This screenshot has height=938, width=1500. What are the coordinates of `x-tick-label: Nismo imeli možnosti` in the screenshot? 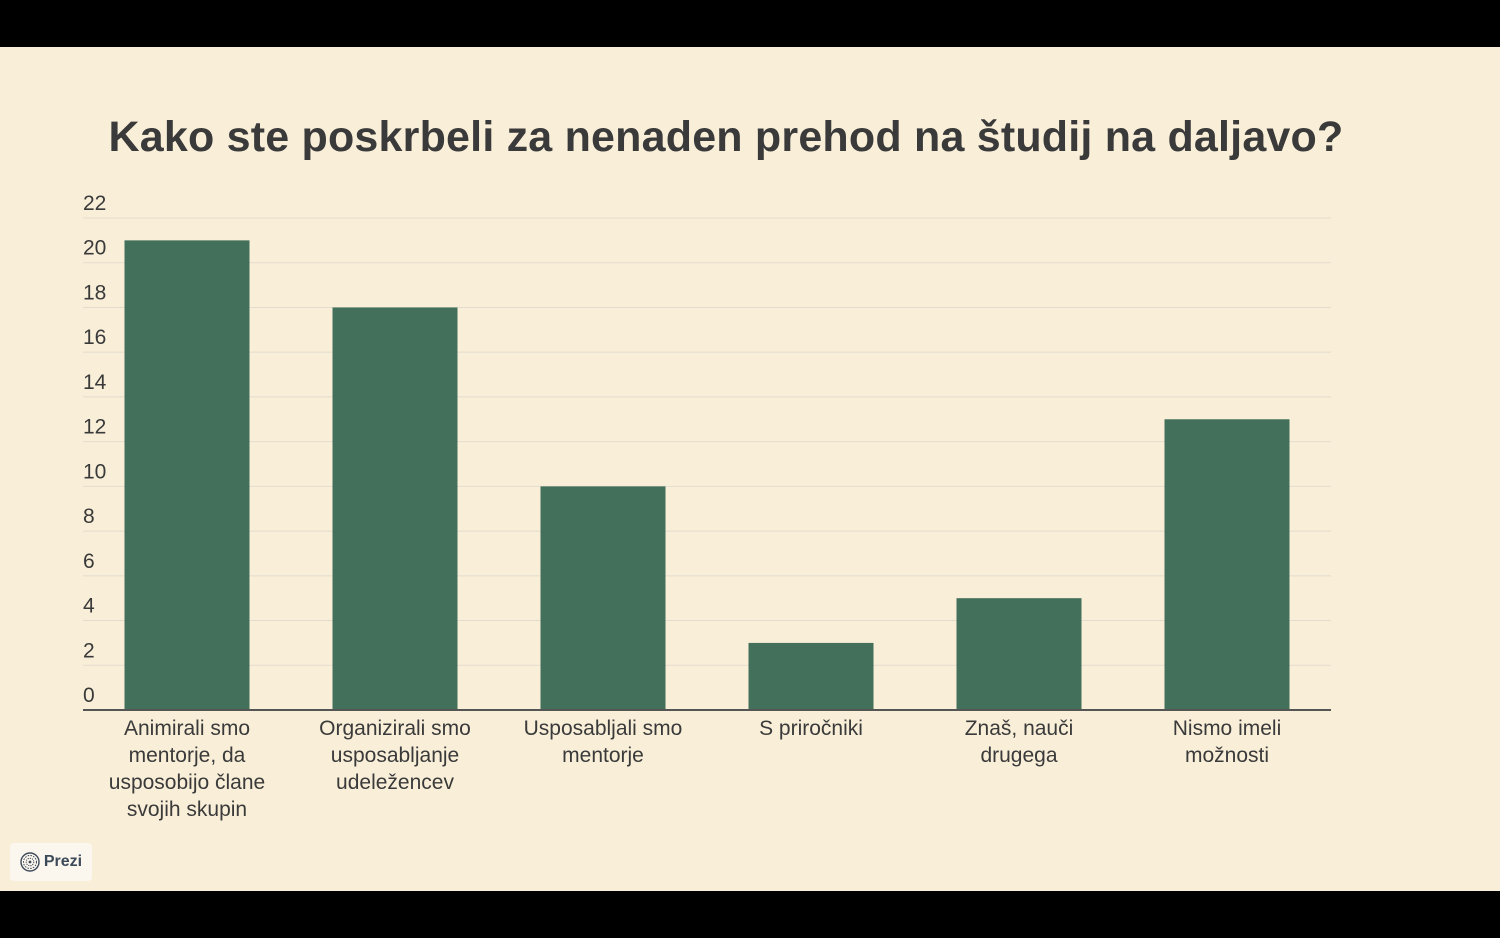 It's located at (1227, 742).